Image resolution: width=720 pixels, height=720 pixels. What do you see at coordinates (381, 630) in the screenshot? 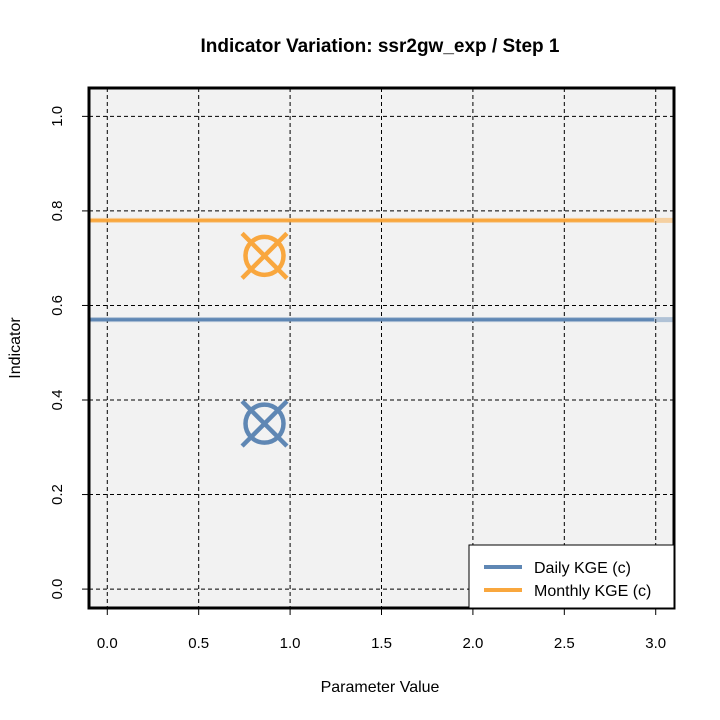
I see `x-axis: 0.0 0.5 1.0 1.5 2.0 2.5 3.0` at bounding box center [381, 630].